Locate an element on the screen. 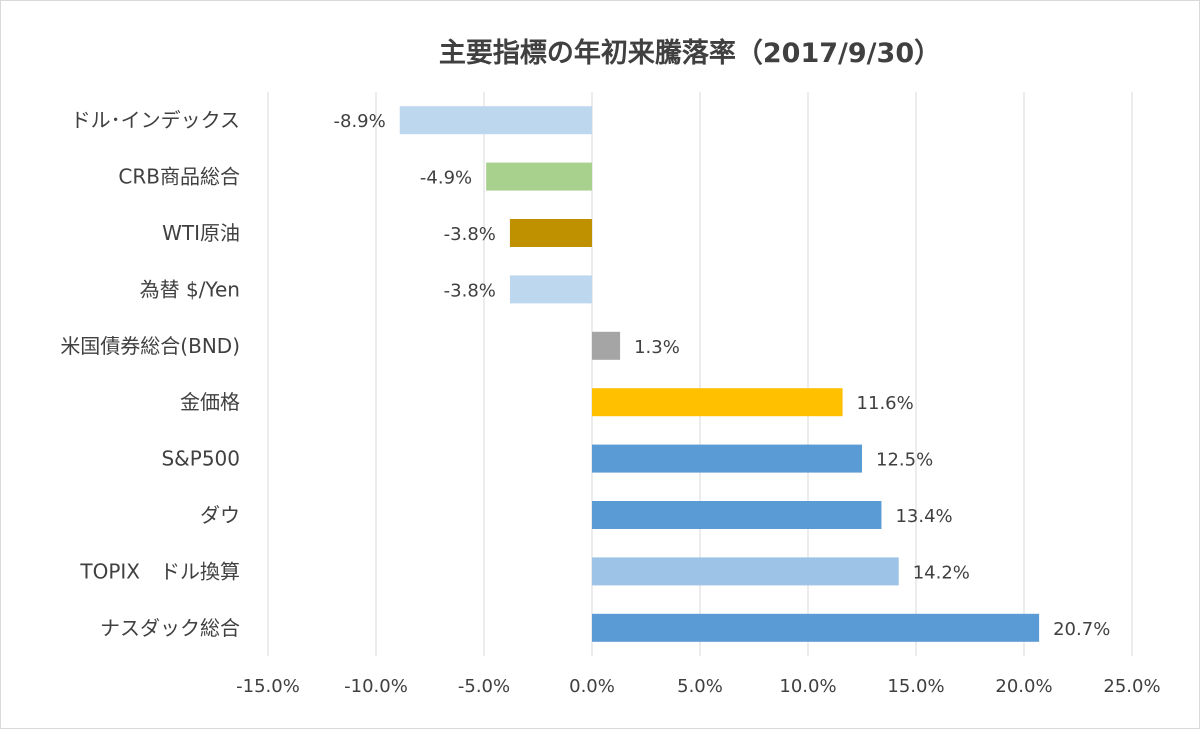 Image resolution: width=1200 pixels, height=729 pixels. x-tick-label: 10.0% is located at coordinates (807, 686).